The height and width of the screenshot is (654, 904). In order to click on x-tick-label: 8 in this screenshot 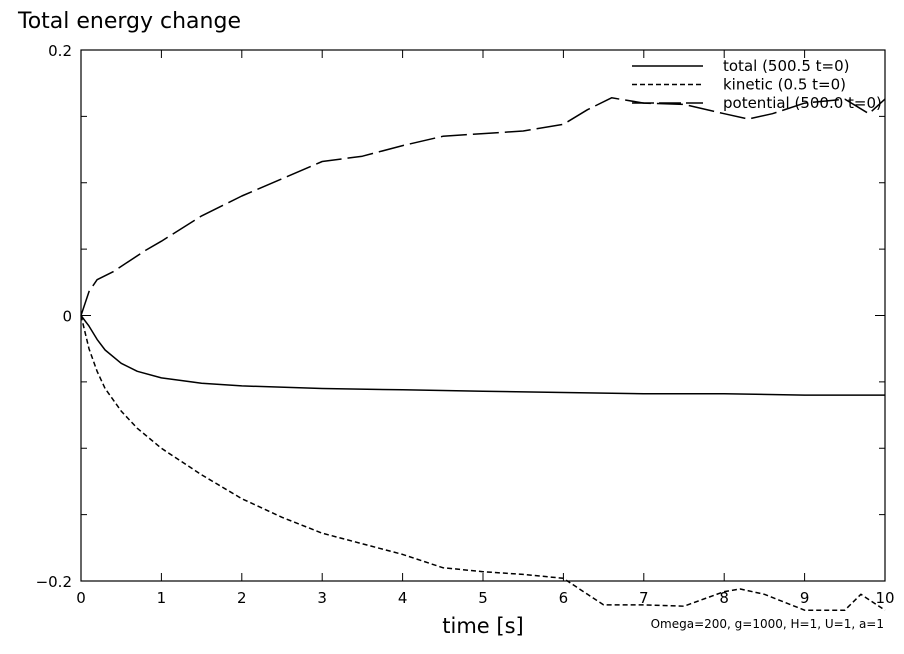, I will do `click(724, 598)`.